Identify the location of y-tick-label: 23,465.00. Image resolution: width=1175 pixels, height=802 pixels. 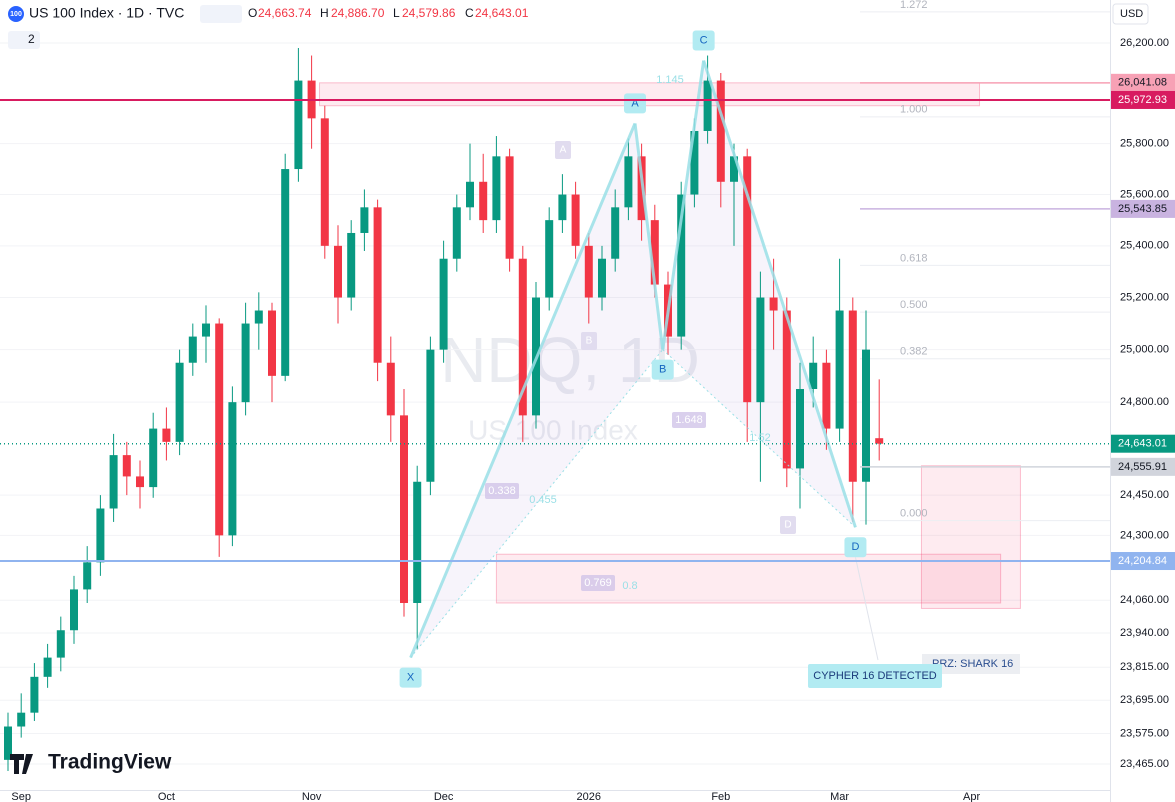
(1144, 764).